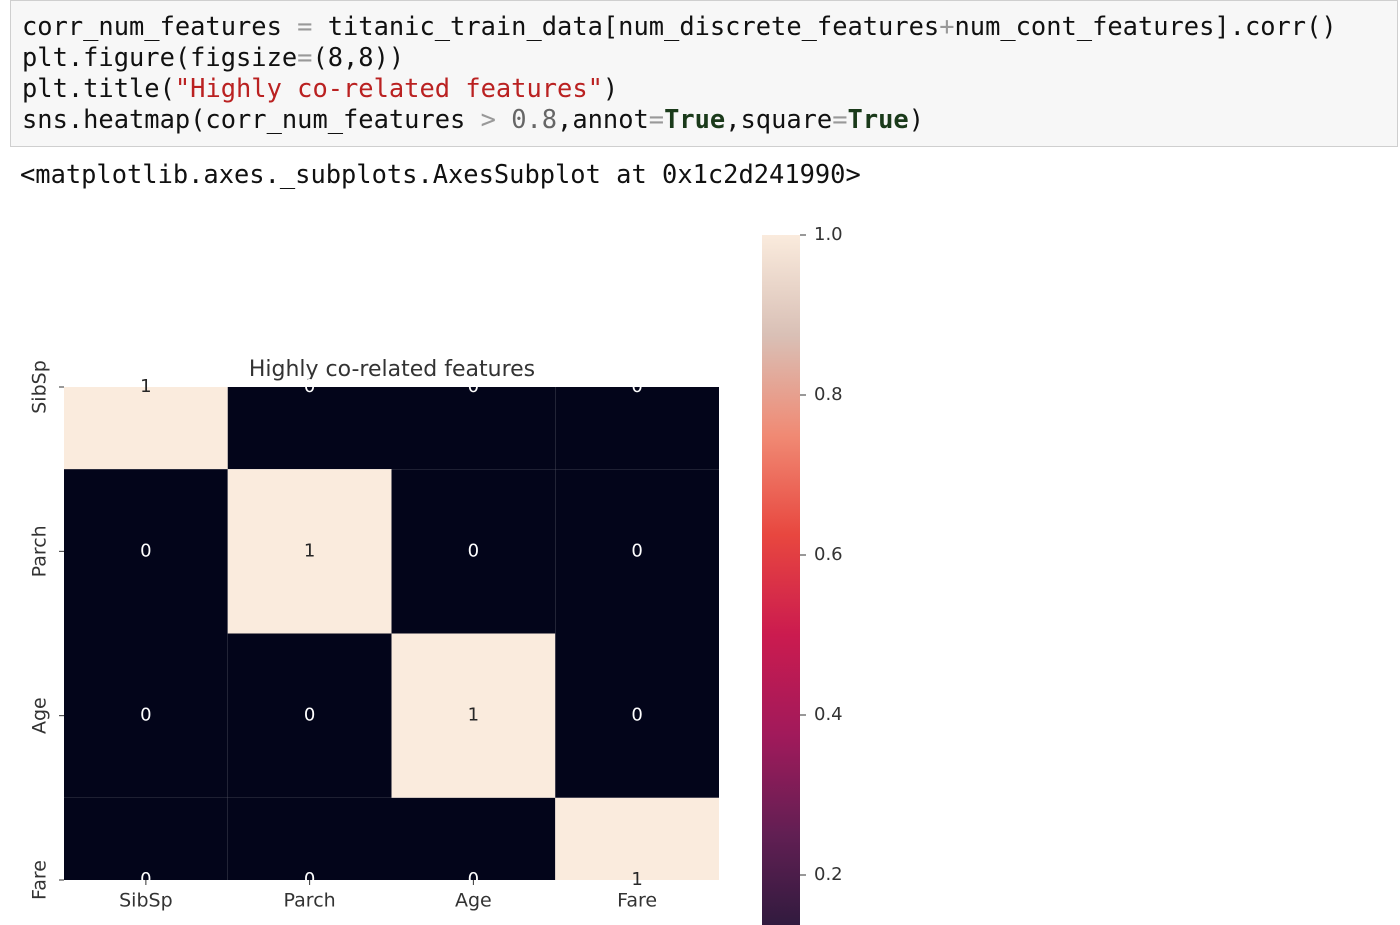 This screenshot has width=1400, height=925. What do you see at coordinates (781, 580) in the screenshot?
I see `colorbar` at bounding box center [781, 580].